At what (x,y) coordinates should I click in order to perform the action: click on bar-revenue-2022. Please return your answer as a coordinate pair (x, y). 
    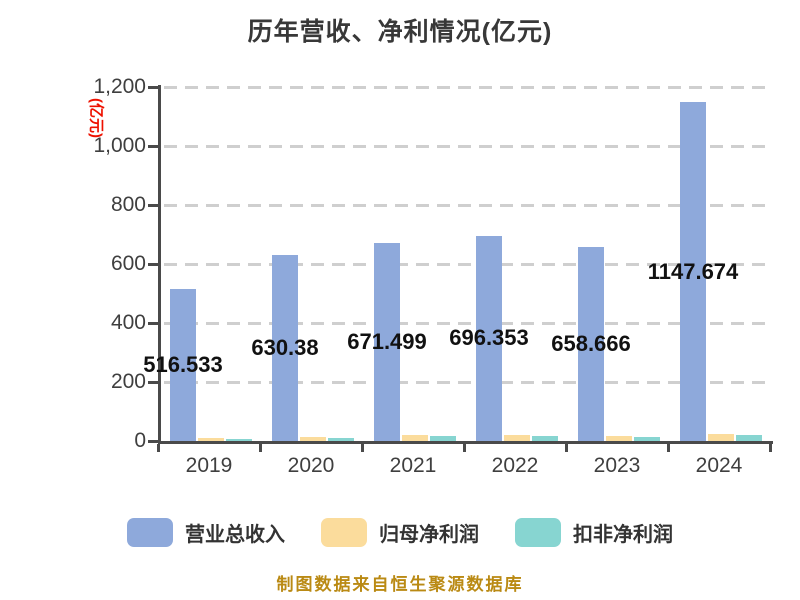
    Looking at the image, I should click on (489, 338).